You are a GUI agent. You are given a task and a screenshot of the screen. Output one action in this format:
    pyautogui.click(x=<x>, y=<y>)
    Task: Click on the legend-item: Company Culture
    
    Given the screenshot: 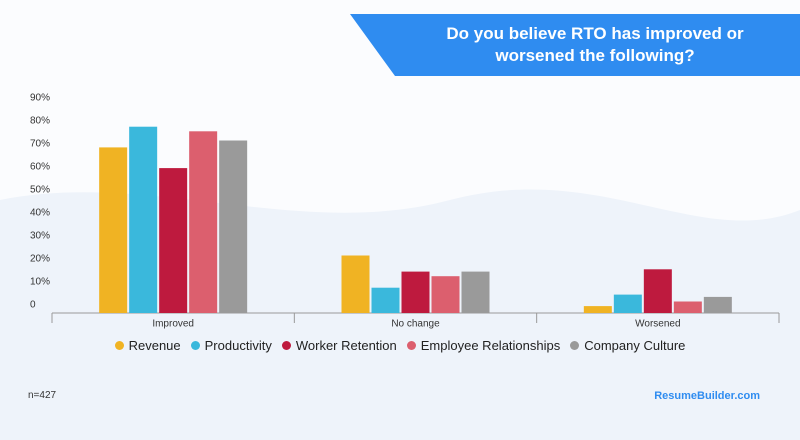 What is the action you would take?
    pyautogui.click(x=627, y=345)
    